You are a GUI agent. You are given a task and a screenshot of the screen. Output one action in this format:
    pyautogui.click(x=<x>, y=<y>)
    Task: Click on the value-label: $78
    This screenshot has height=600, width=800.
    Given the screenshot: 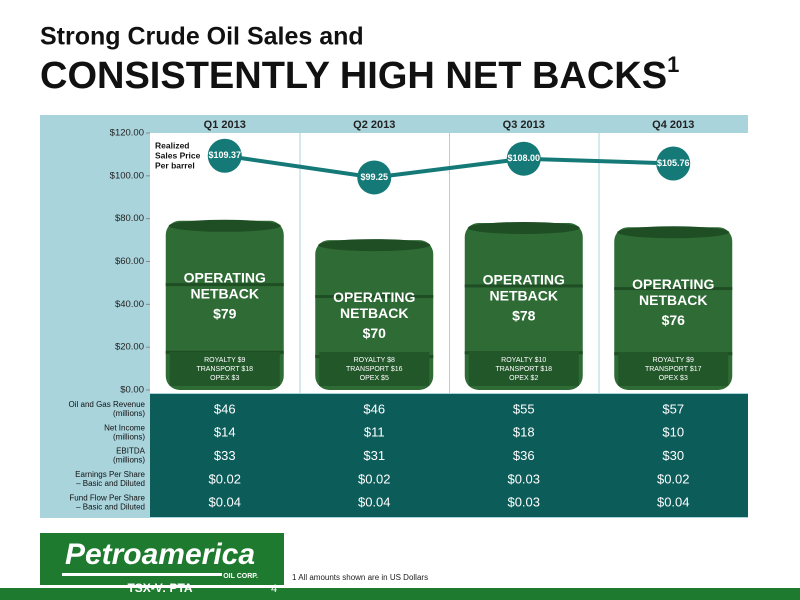 What is the action you would take?
    pyautogui.click(x=524, y=316)
    